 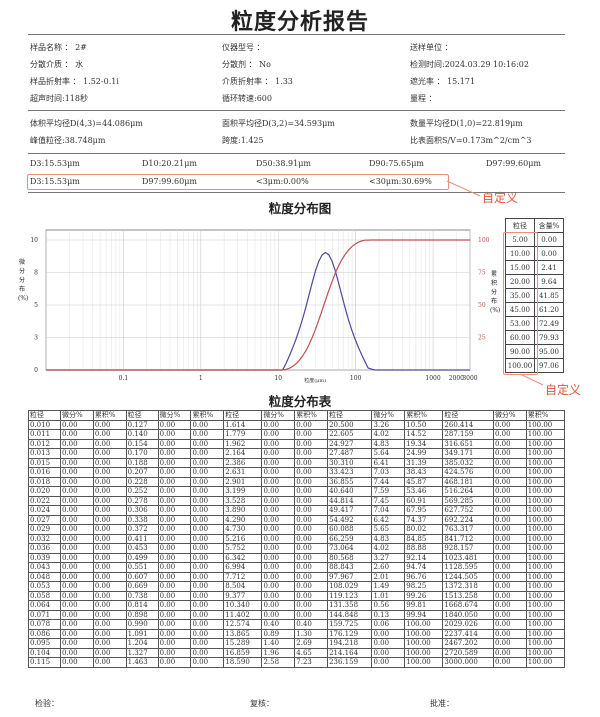 I want to click on review-signature: 复核：, so click(x=262, y=703).